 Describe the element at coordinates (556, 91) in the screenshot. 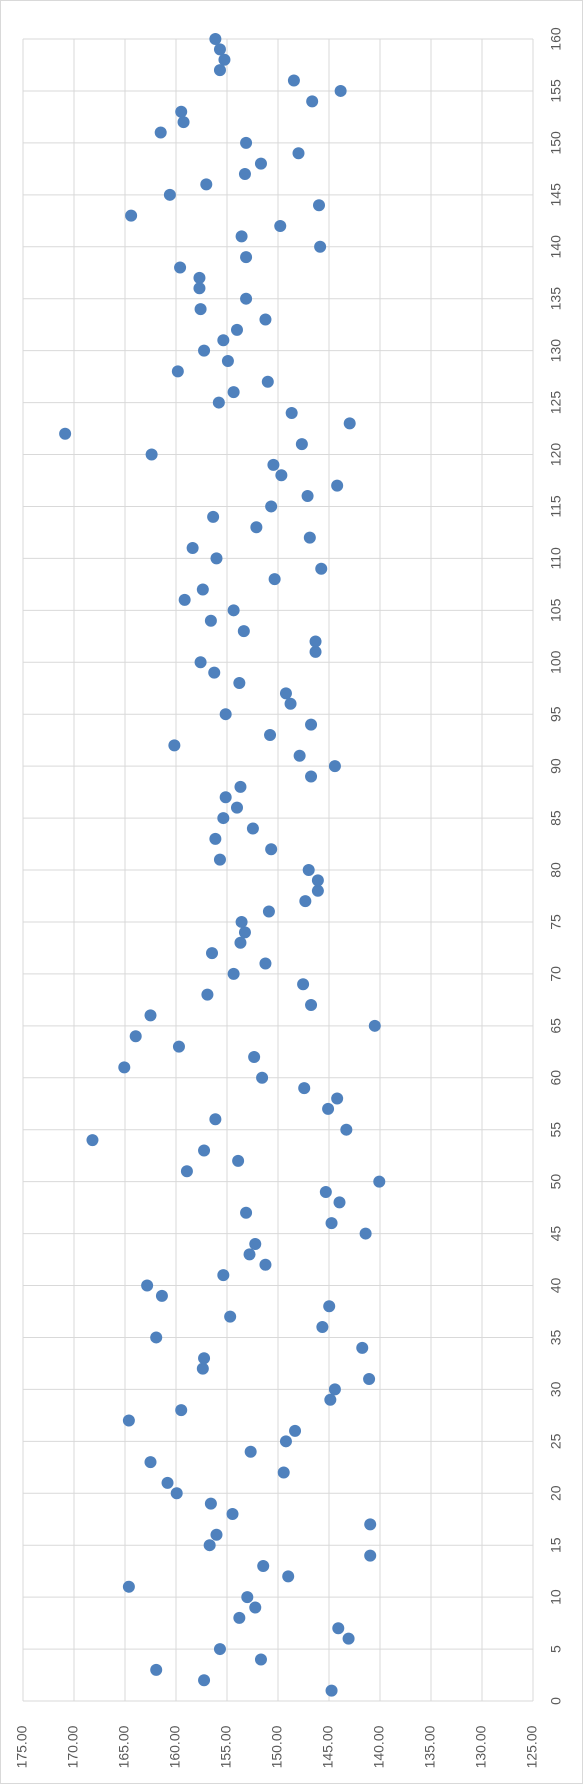

I see `x-tick-label: 155` at that location.